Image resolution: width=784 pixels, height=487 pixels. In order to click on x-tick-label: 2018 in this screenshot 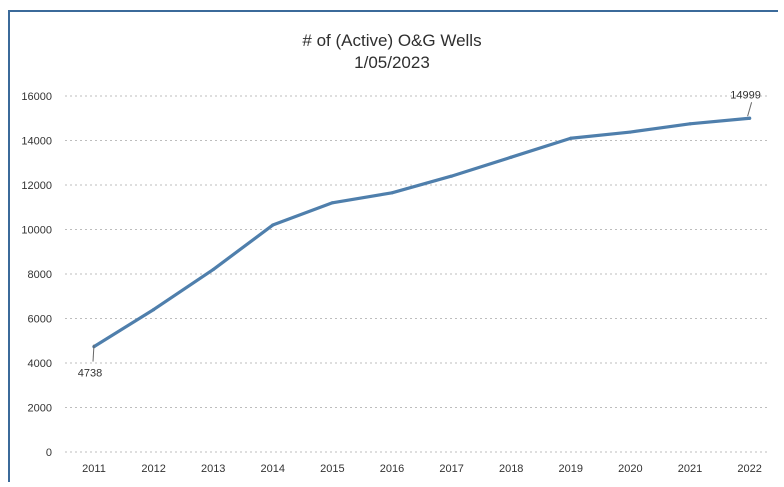, I will do `click(511, 469)`.